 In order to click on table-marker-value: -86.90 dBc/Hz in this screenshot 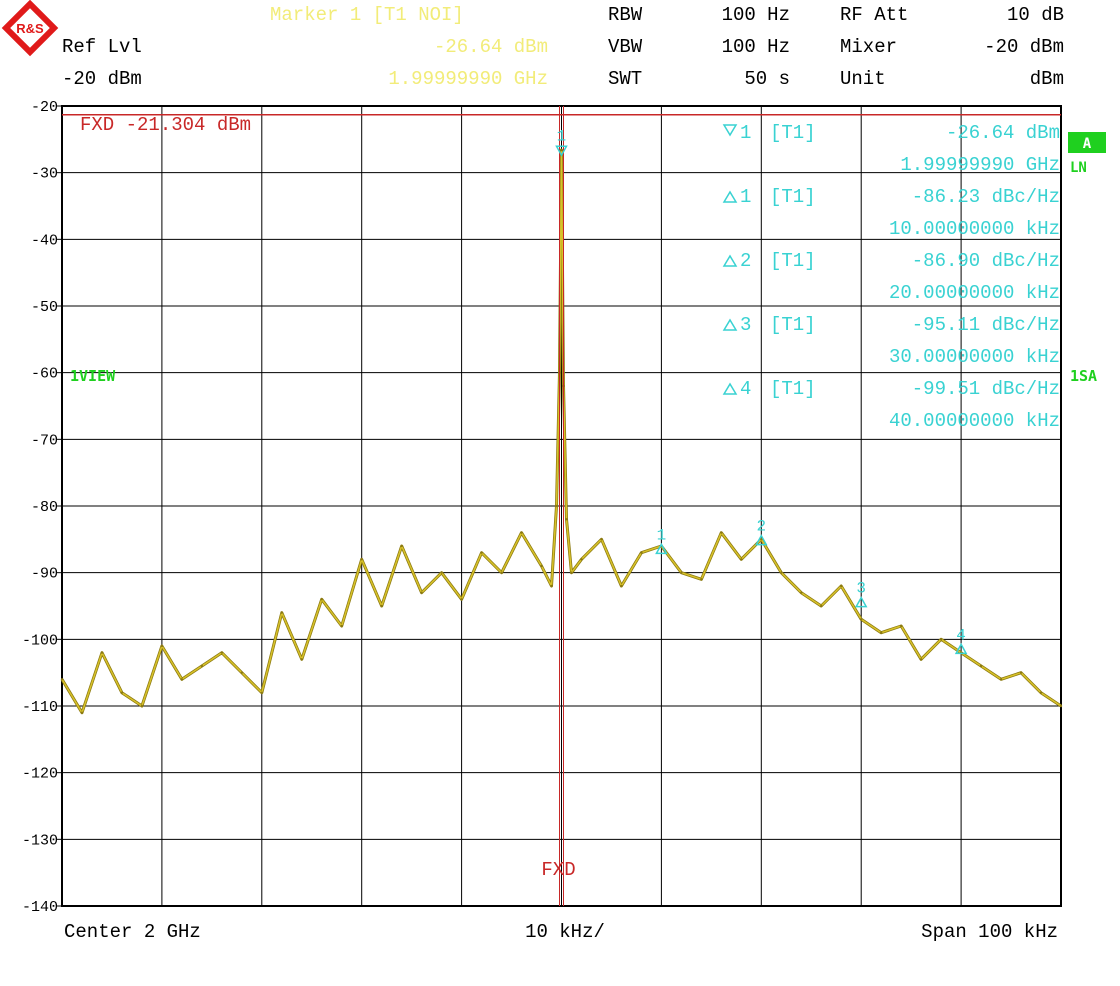, I will do `click(986, 261)`.